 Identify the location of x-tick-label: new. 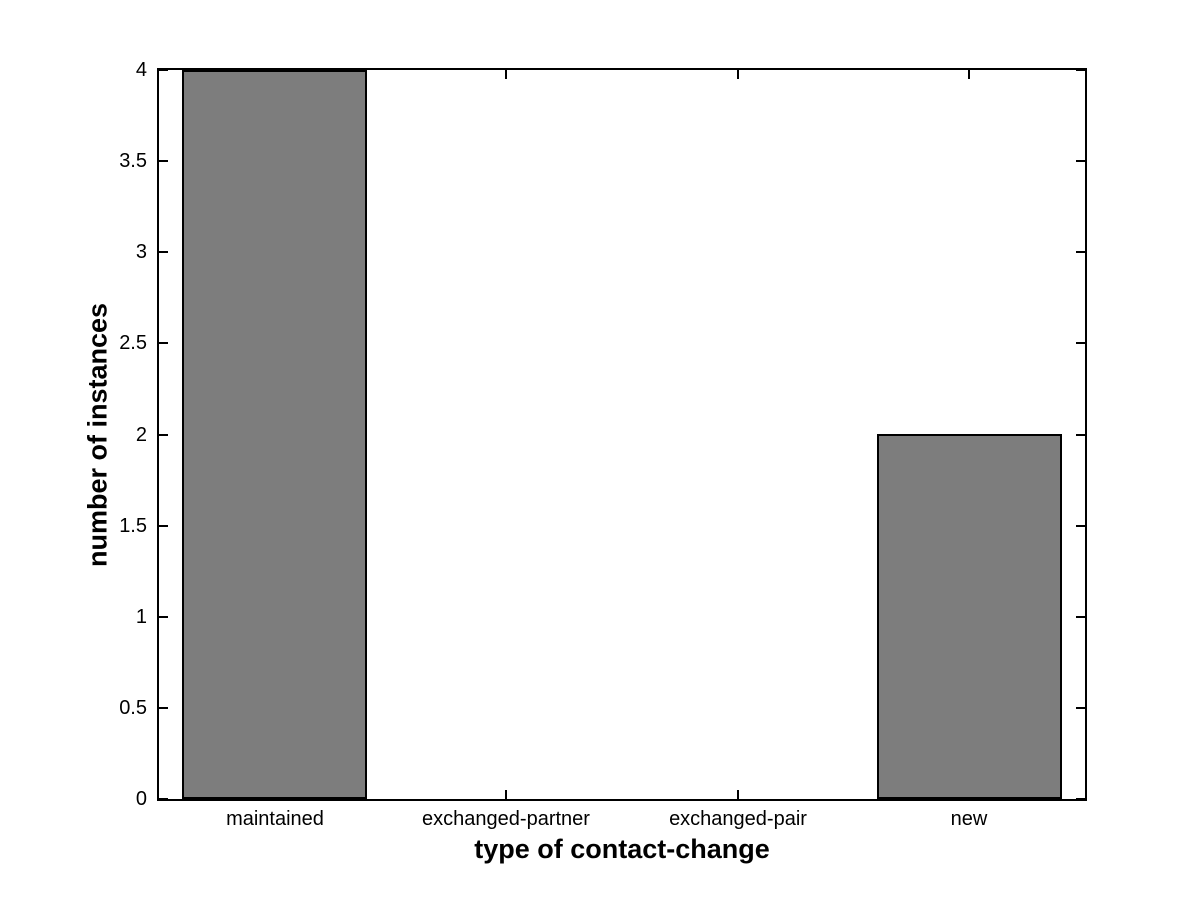
(969, 819).